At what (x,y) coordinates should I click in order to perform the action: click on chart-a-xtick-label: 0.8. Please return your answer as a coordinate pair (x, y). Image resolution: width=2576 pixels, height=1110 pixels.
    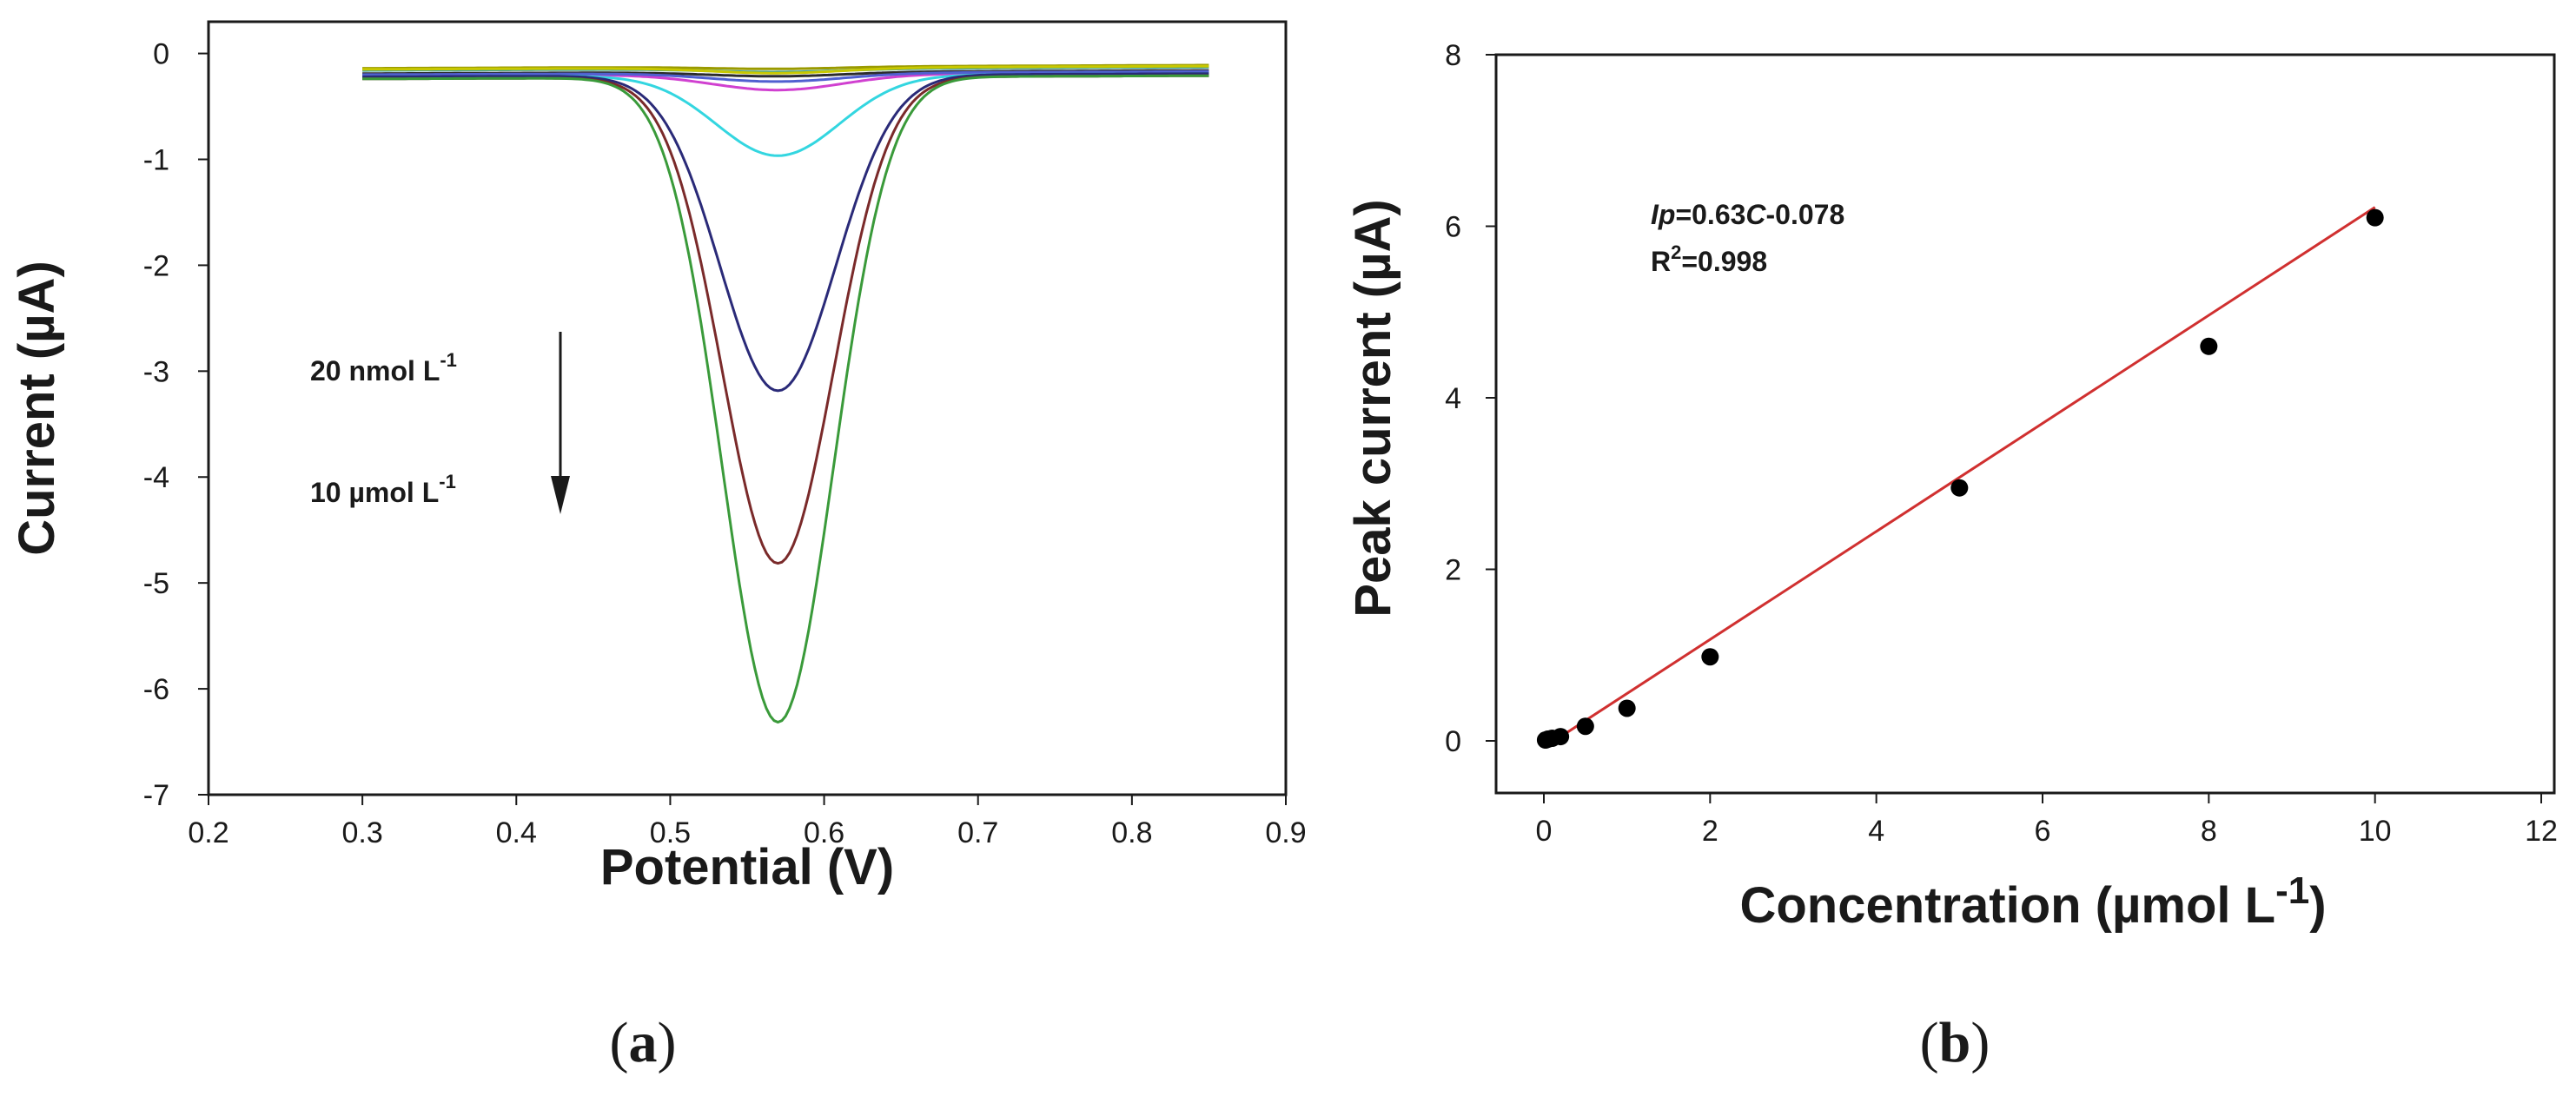
    Looking at the image, I should click on (1131, 832).